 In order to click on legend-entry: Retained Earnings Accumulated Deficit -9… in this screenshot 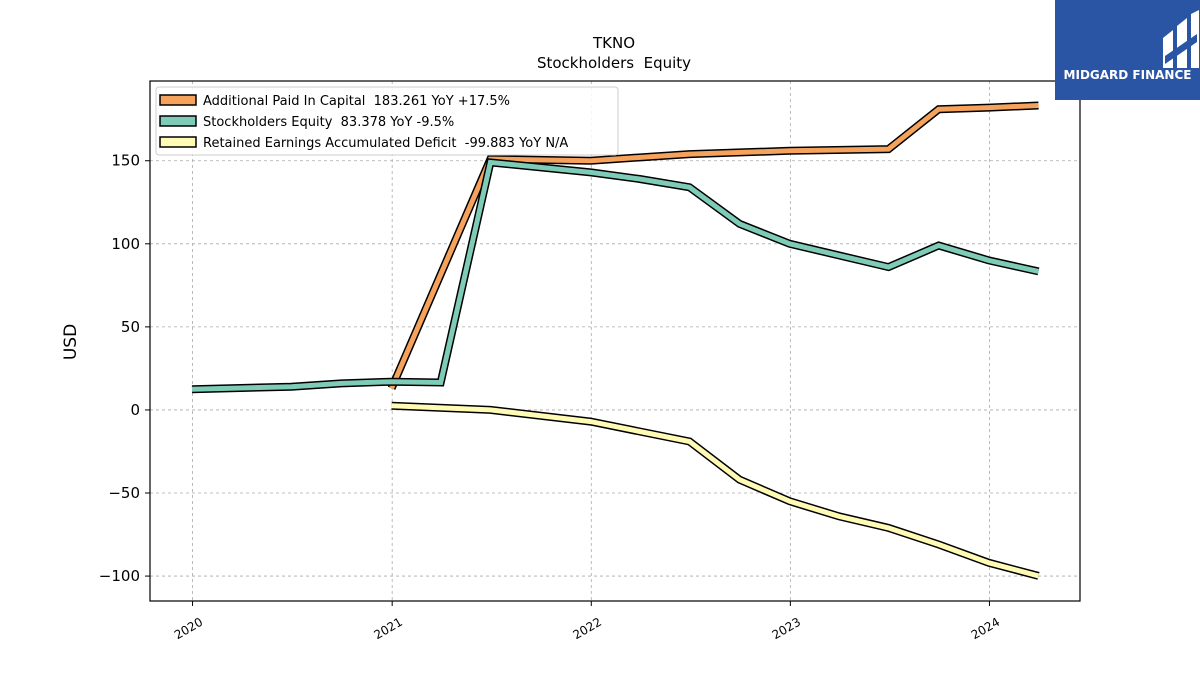, I will do `click(385, 143)`.